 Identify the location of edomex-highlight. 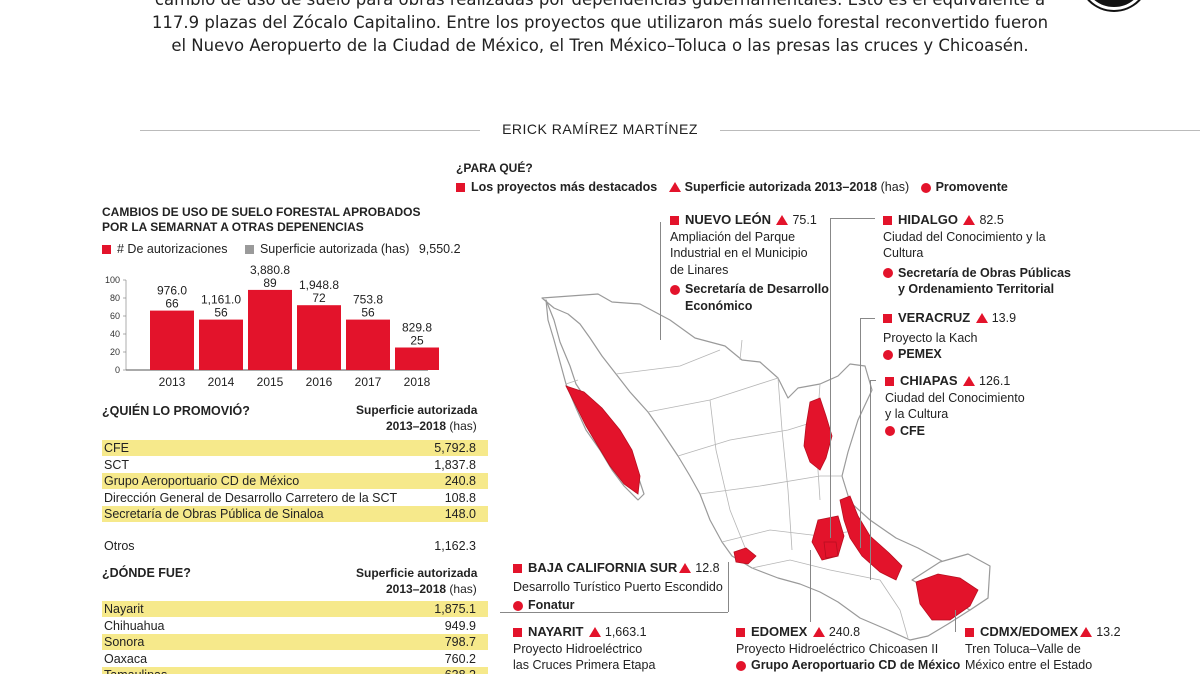
(831, 550).